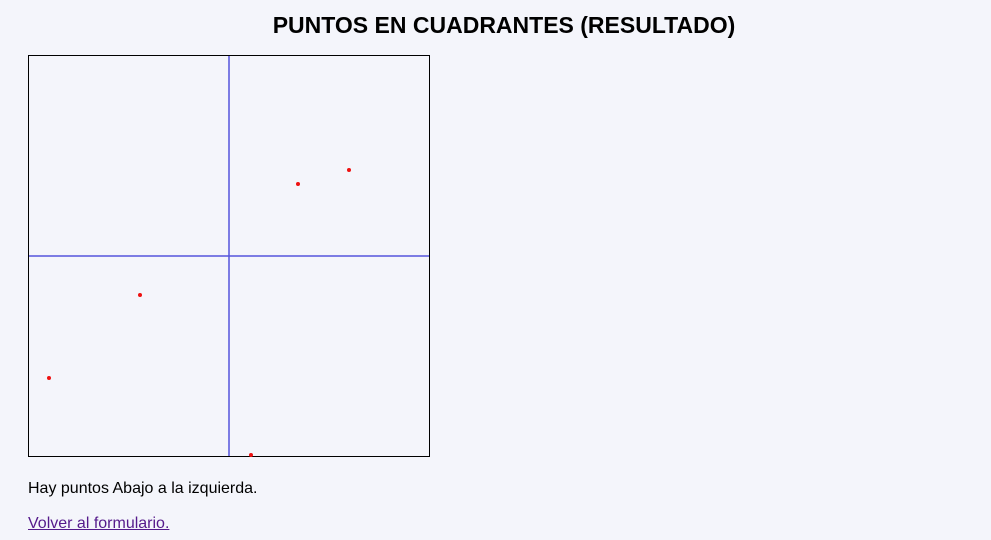  I want to click on back-to-form-link: Volver al formulario., so click(99, 523).